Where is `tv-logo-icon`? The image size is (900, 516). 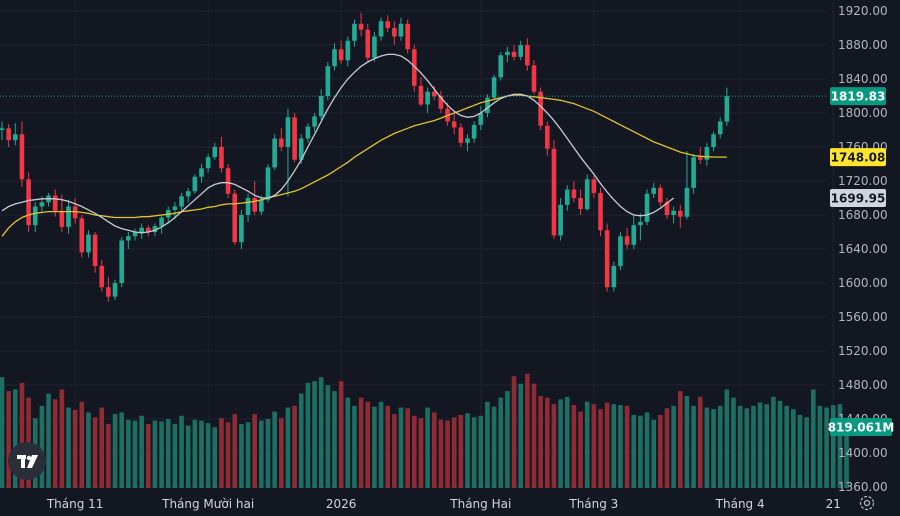 tv-logo-icon is located at coordinates (27, 461).